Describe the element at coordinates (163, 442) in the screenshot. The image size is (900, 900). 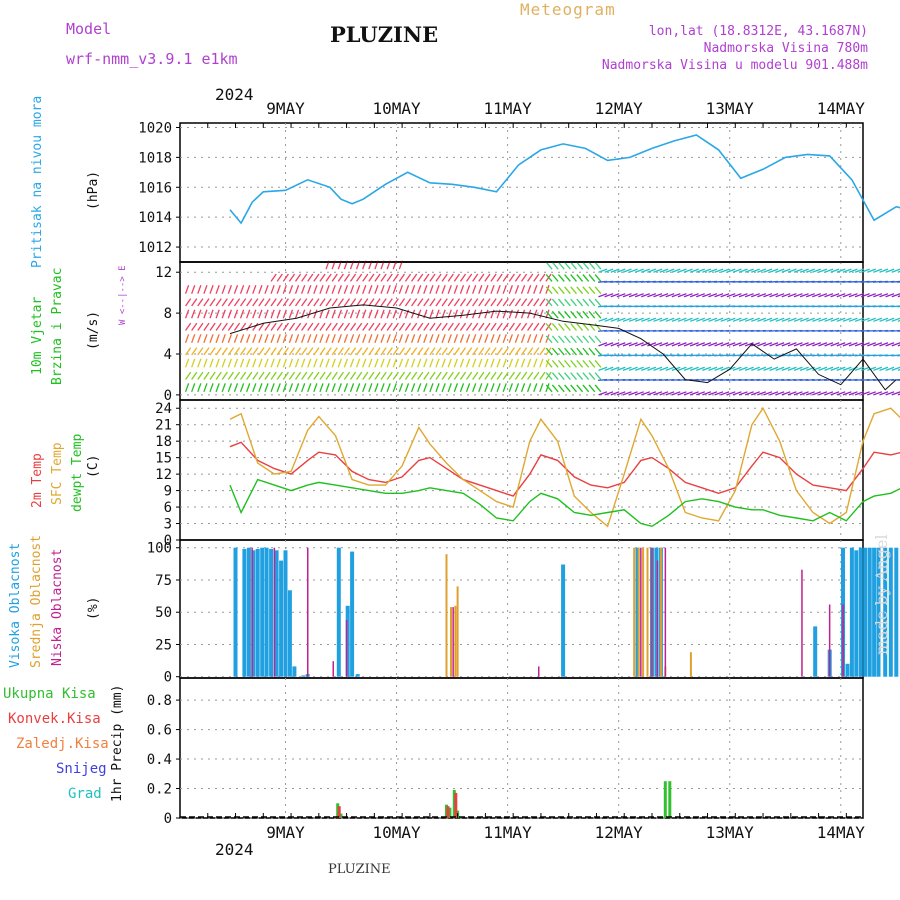
I see `y-tick-label: 18` at that location.